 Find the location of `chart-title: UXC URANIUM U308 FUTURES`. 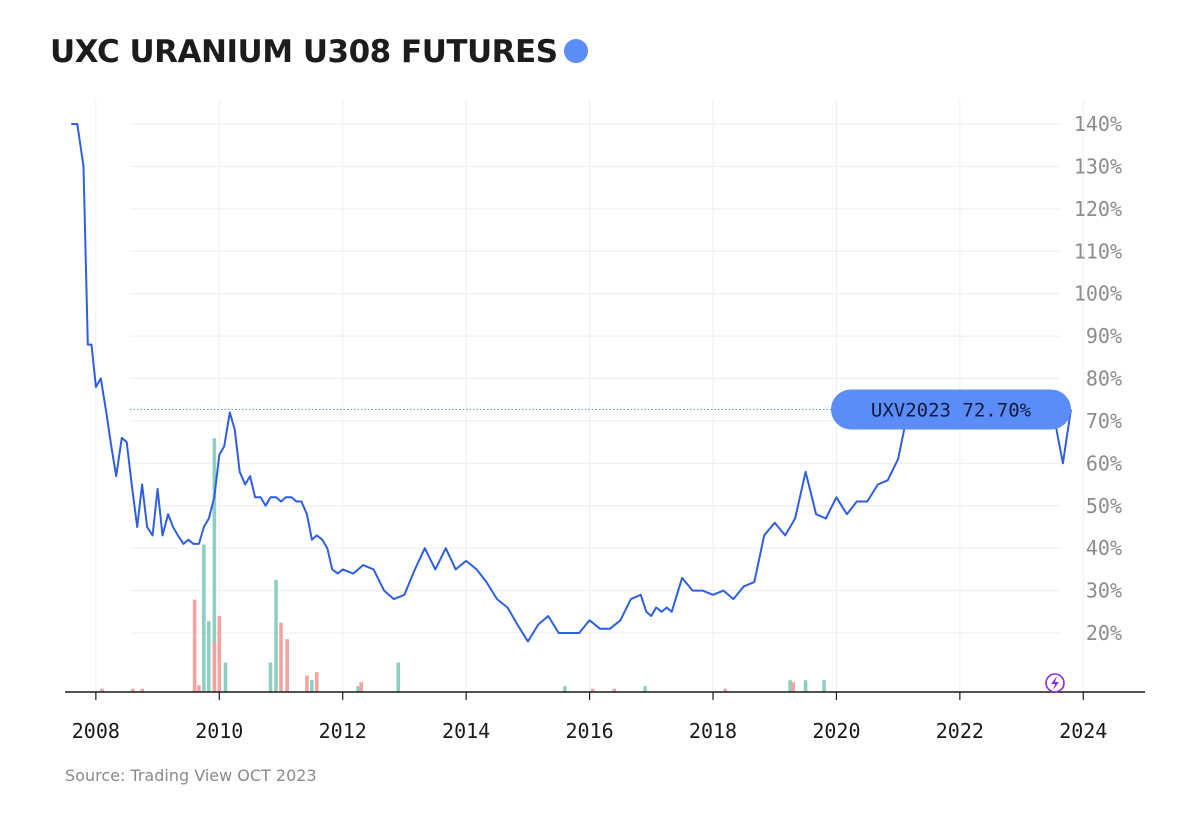

chart-title: UXC URANIUM U308 FUTURES is located at coordinates (319, 52).